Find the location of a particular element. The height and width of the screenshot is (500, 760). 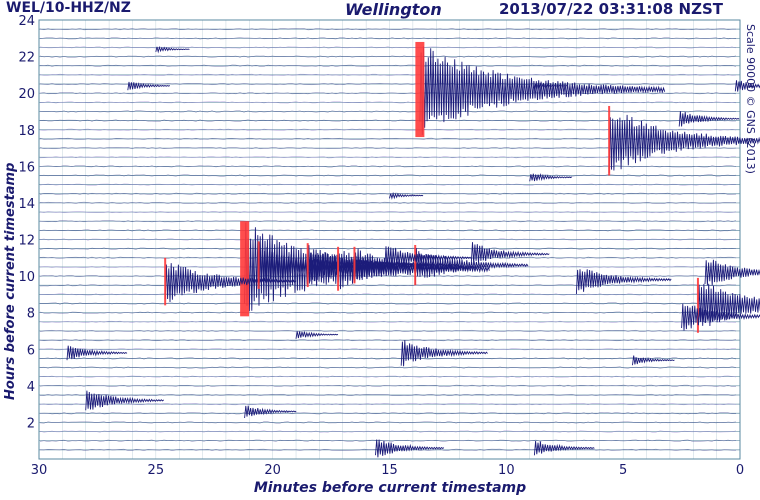

x-tick-label: 15 is located at coordinates (389, 470).